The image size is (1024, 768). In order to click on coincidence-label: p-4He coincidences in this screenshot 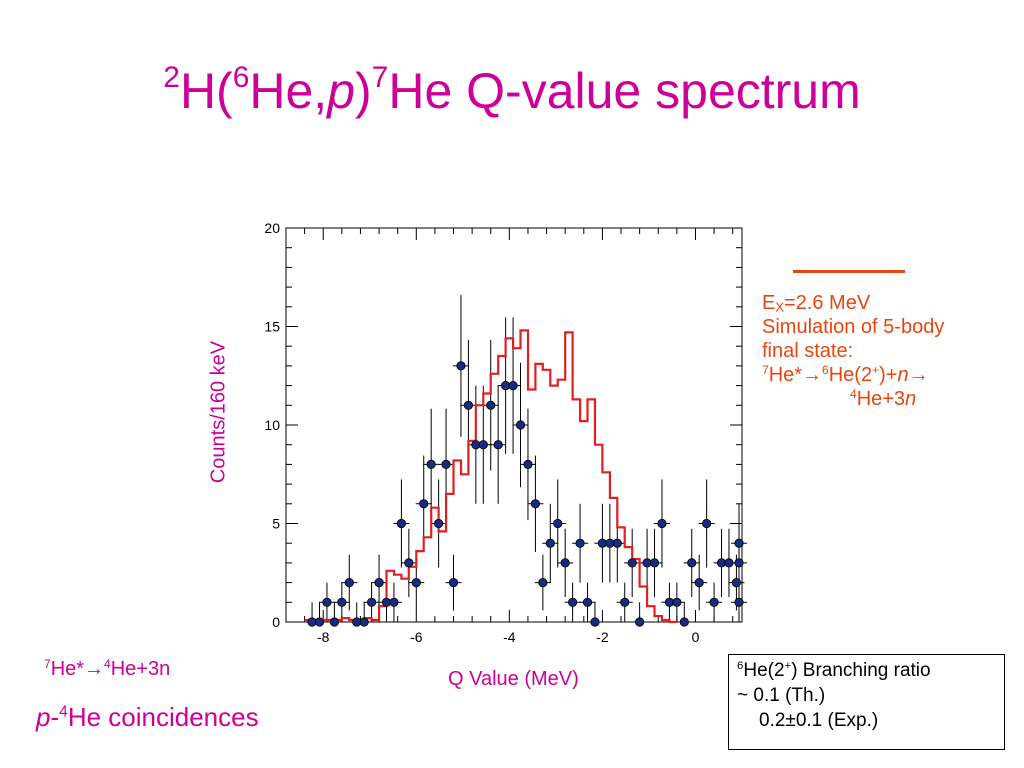, I will do `click(147, 717)`.